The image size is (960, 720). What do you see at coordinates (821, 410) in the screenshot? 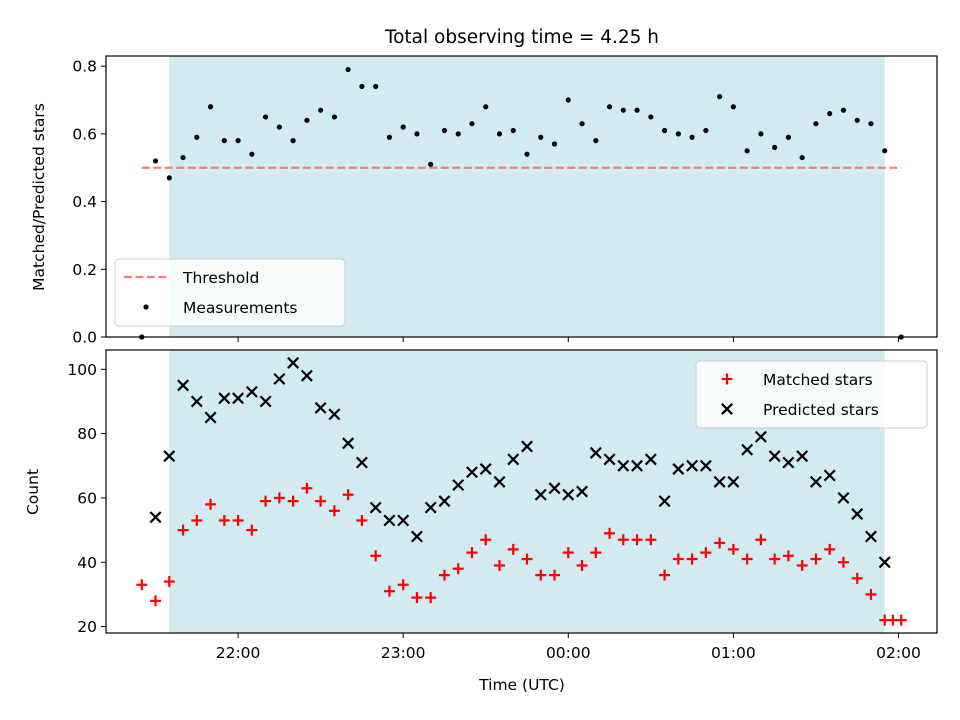
I see `legend-predicted-label: Predicted stars` at bounding box center [821, 410].